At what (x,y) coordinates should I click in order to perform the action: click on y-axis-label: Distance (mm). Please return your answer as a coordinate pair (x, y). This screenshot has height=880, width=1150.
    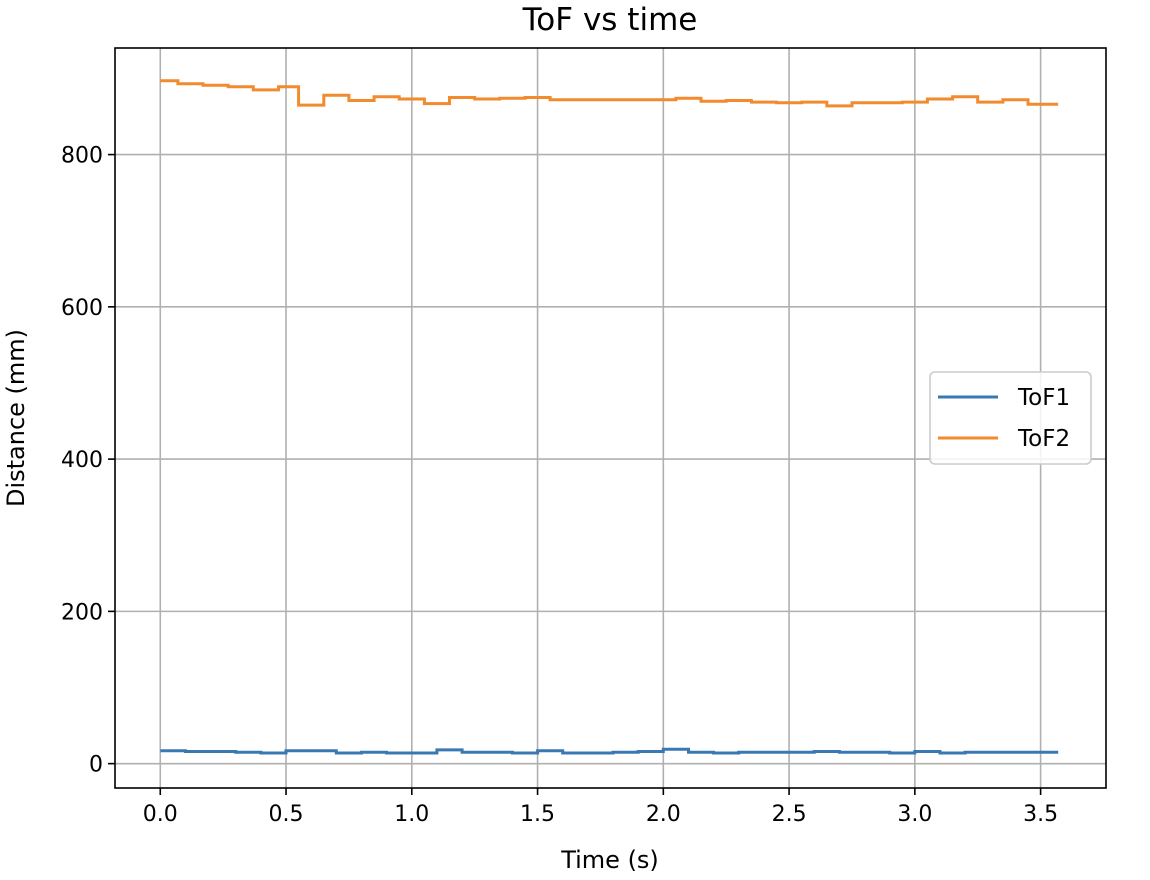
    Looking at the image, I should click on (16, 418).